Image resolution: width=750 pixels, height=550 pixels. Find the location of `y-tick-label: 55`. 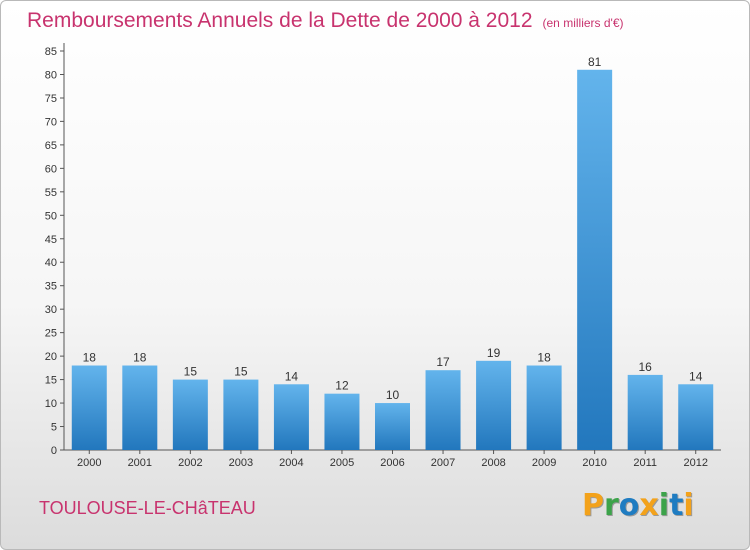

y-tick-label: 55 is located at coordinates (51, 193).